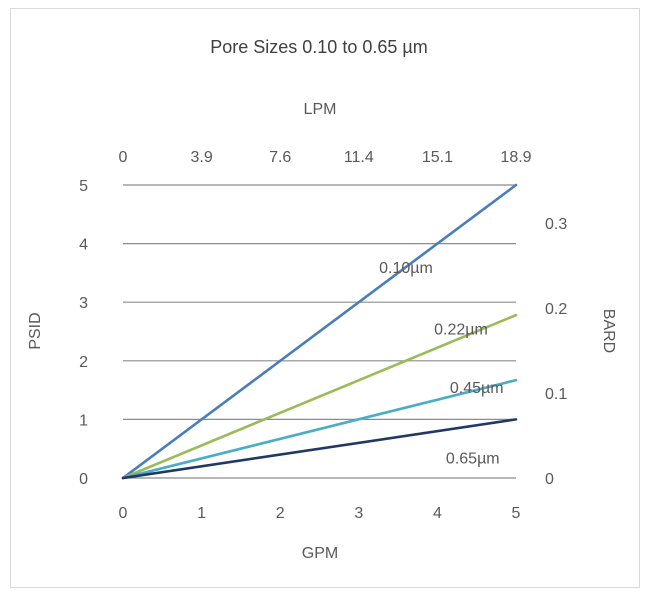  What do you see at coordinates (359, 157) in the screenshot?
I see `x2-tick-label: 11.4` at bounding box center [359, 157].